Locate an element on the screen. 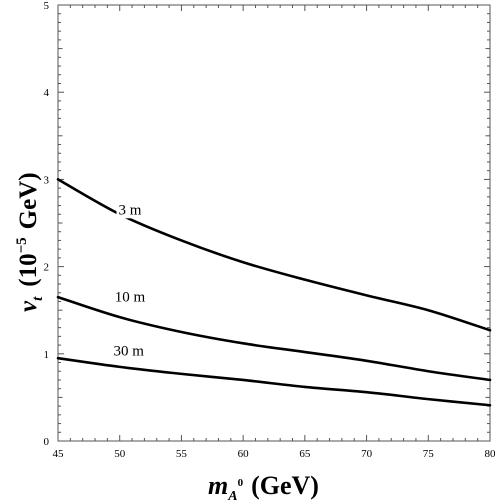  x-axis-title: mA0 (GeV) is located at coordinates (263, 487).